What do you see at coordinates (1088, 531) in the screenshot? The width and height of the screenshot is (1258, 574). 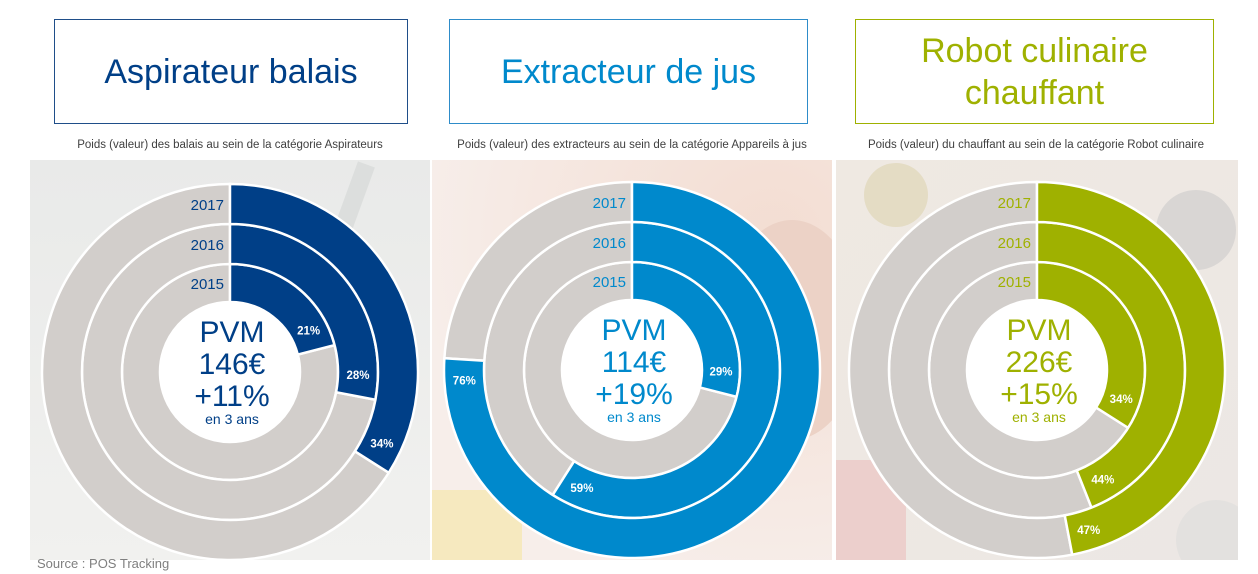 I see `percent-label: 47%` at bounding box center [1088, 531].